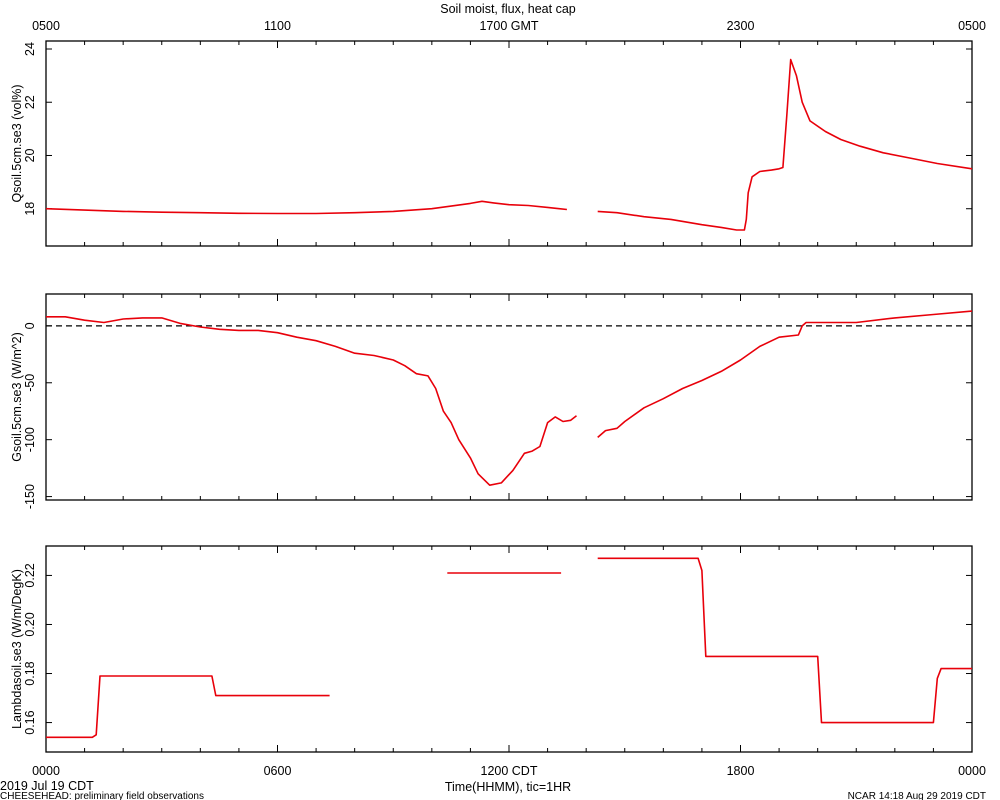  Describe the element at coordinates (278, 771) in the screenshot. I see `bottom-x-tick-label: 0600` at that location.